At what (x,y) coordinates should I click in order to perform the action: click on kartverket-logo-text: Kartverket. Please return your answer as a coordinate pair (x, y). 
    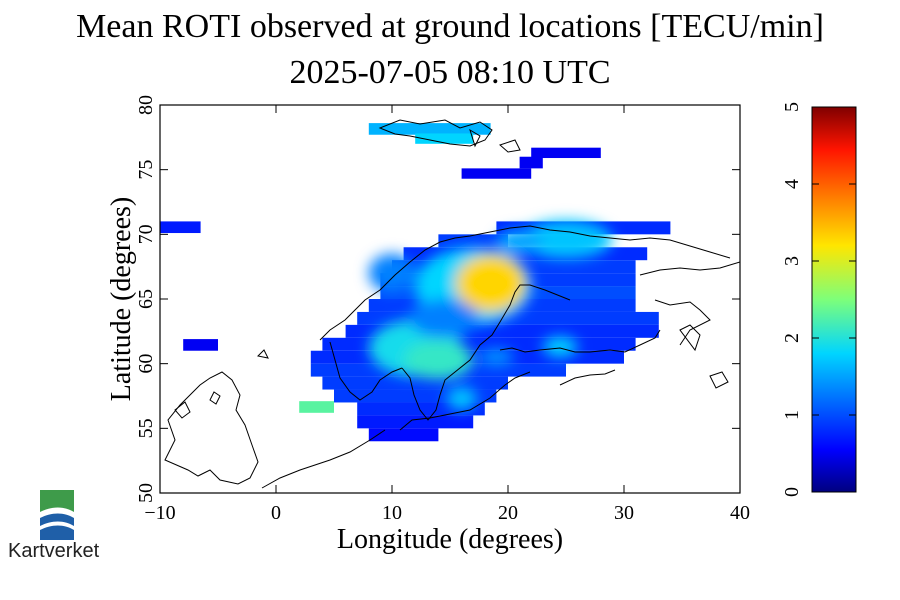
    Looking at the image, I should click on (54, 551).